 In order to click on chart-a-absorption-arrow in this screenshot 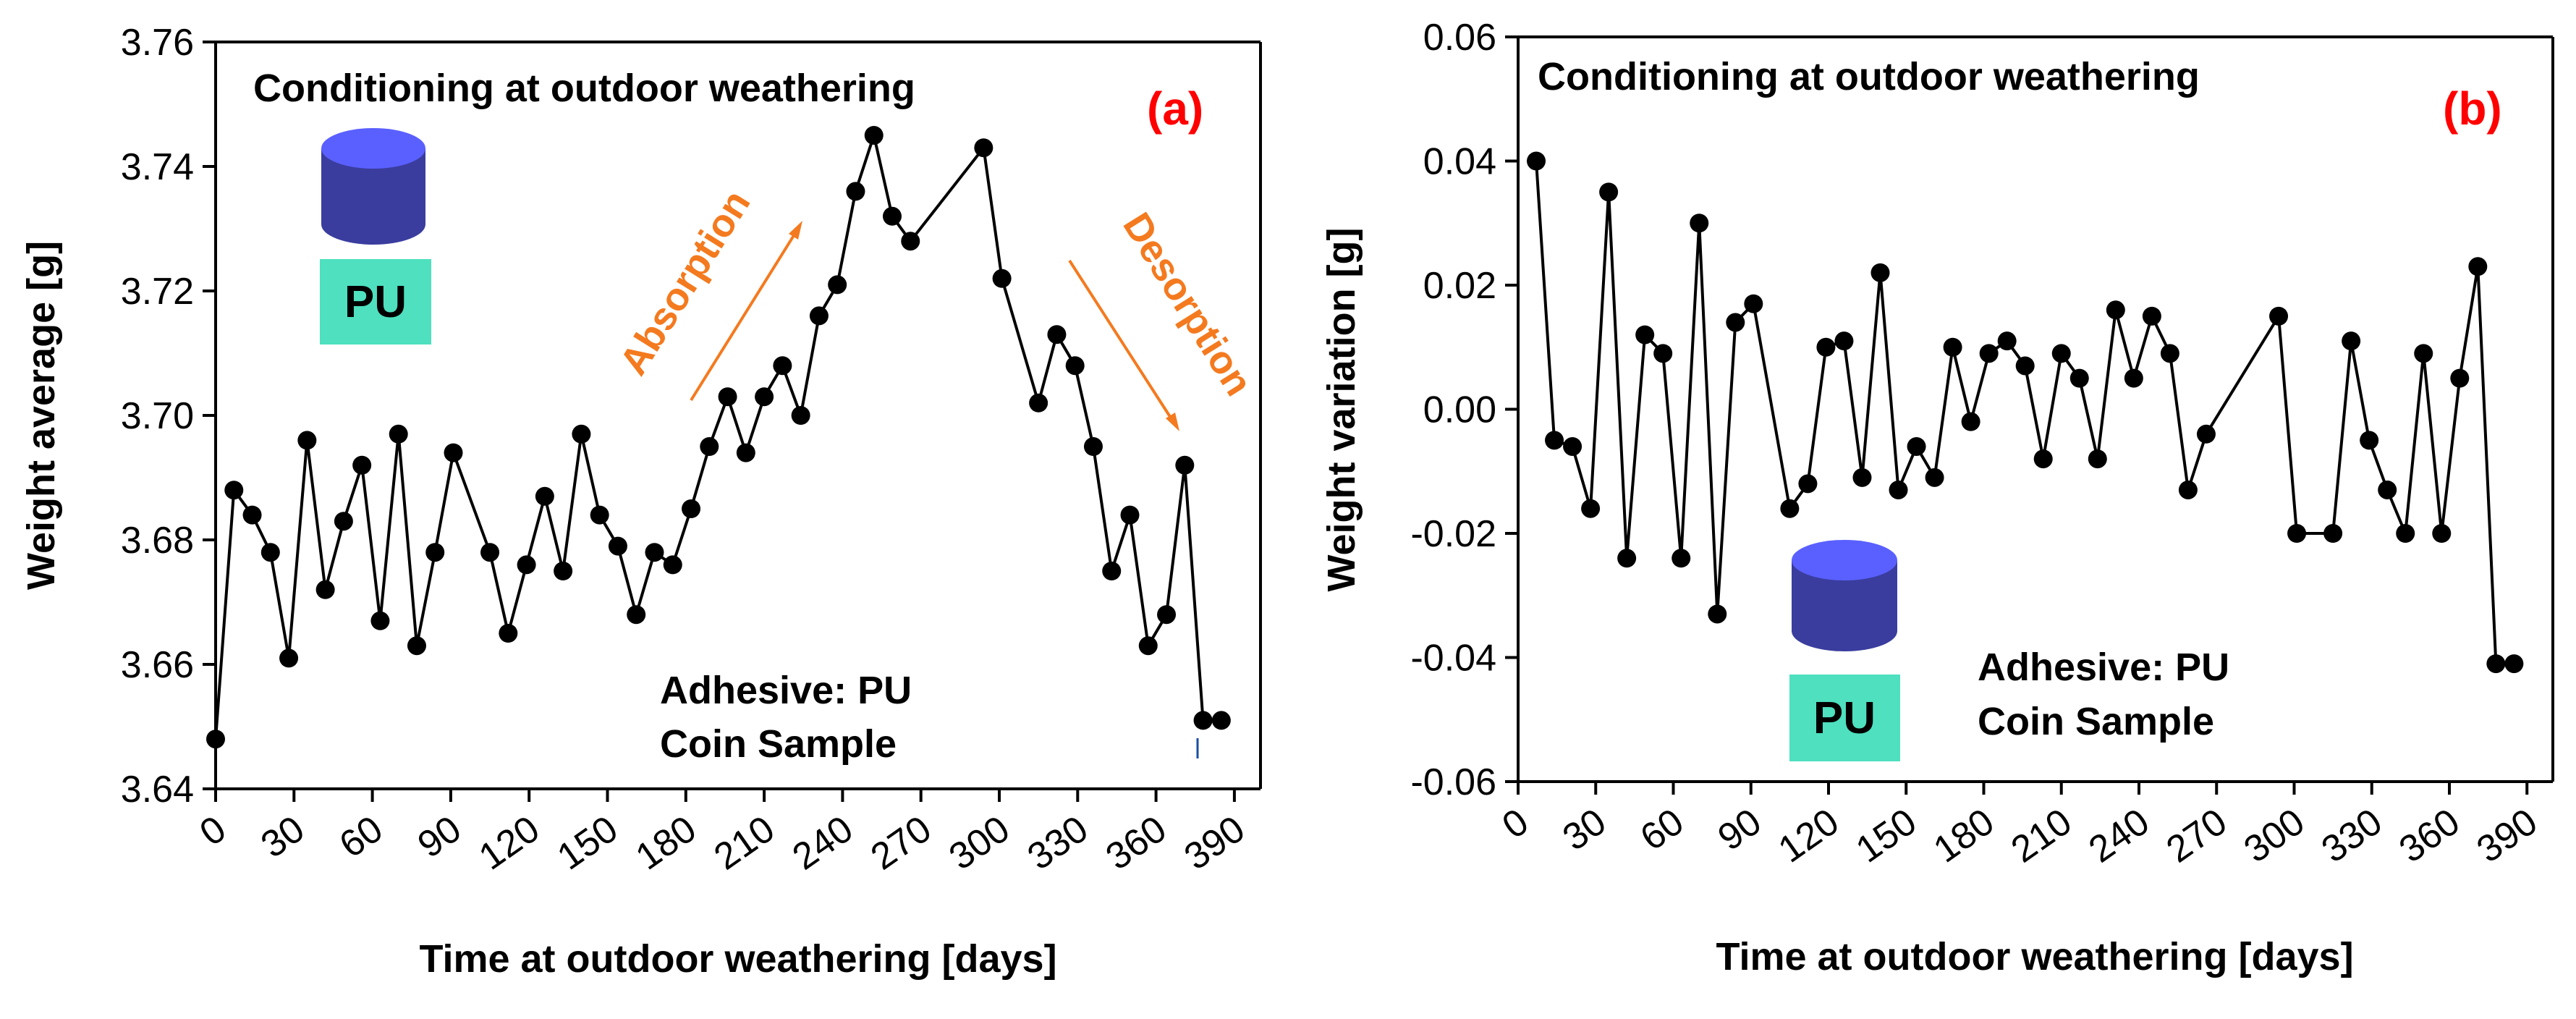, I will do `click(744, 315)`.